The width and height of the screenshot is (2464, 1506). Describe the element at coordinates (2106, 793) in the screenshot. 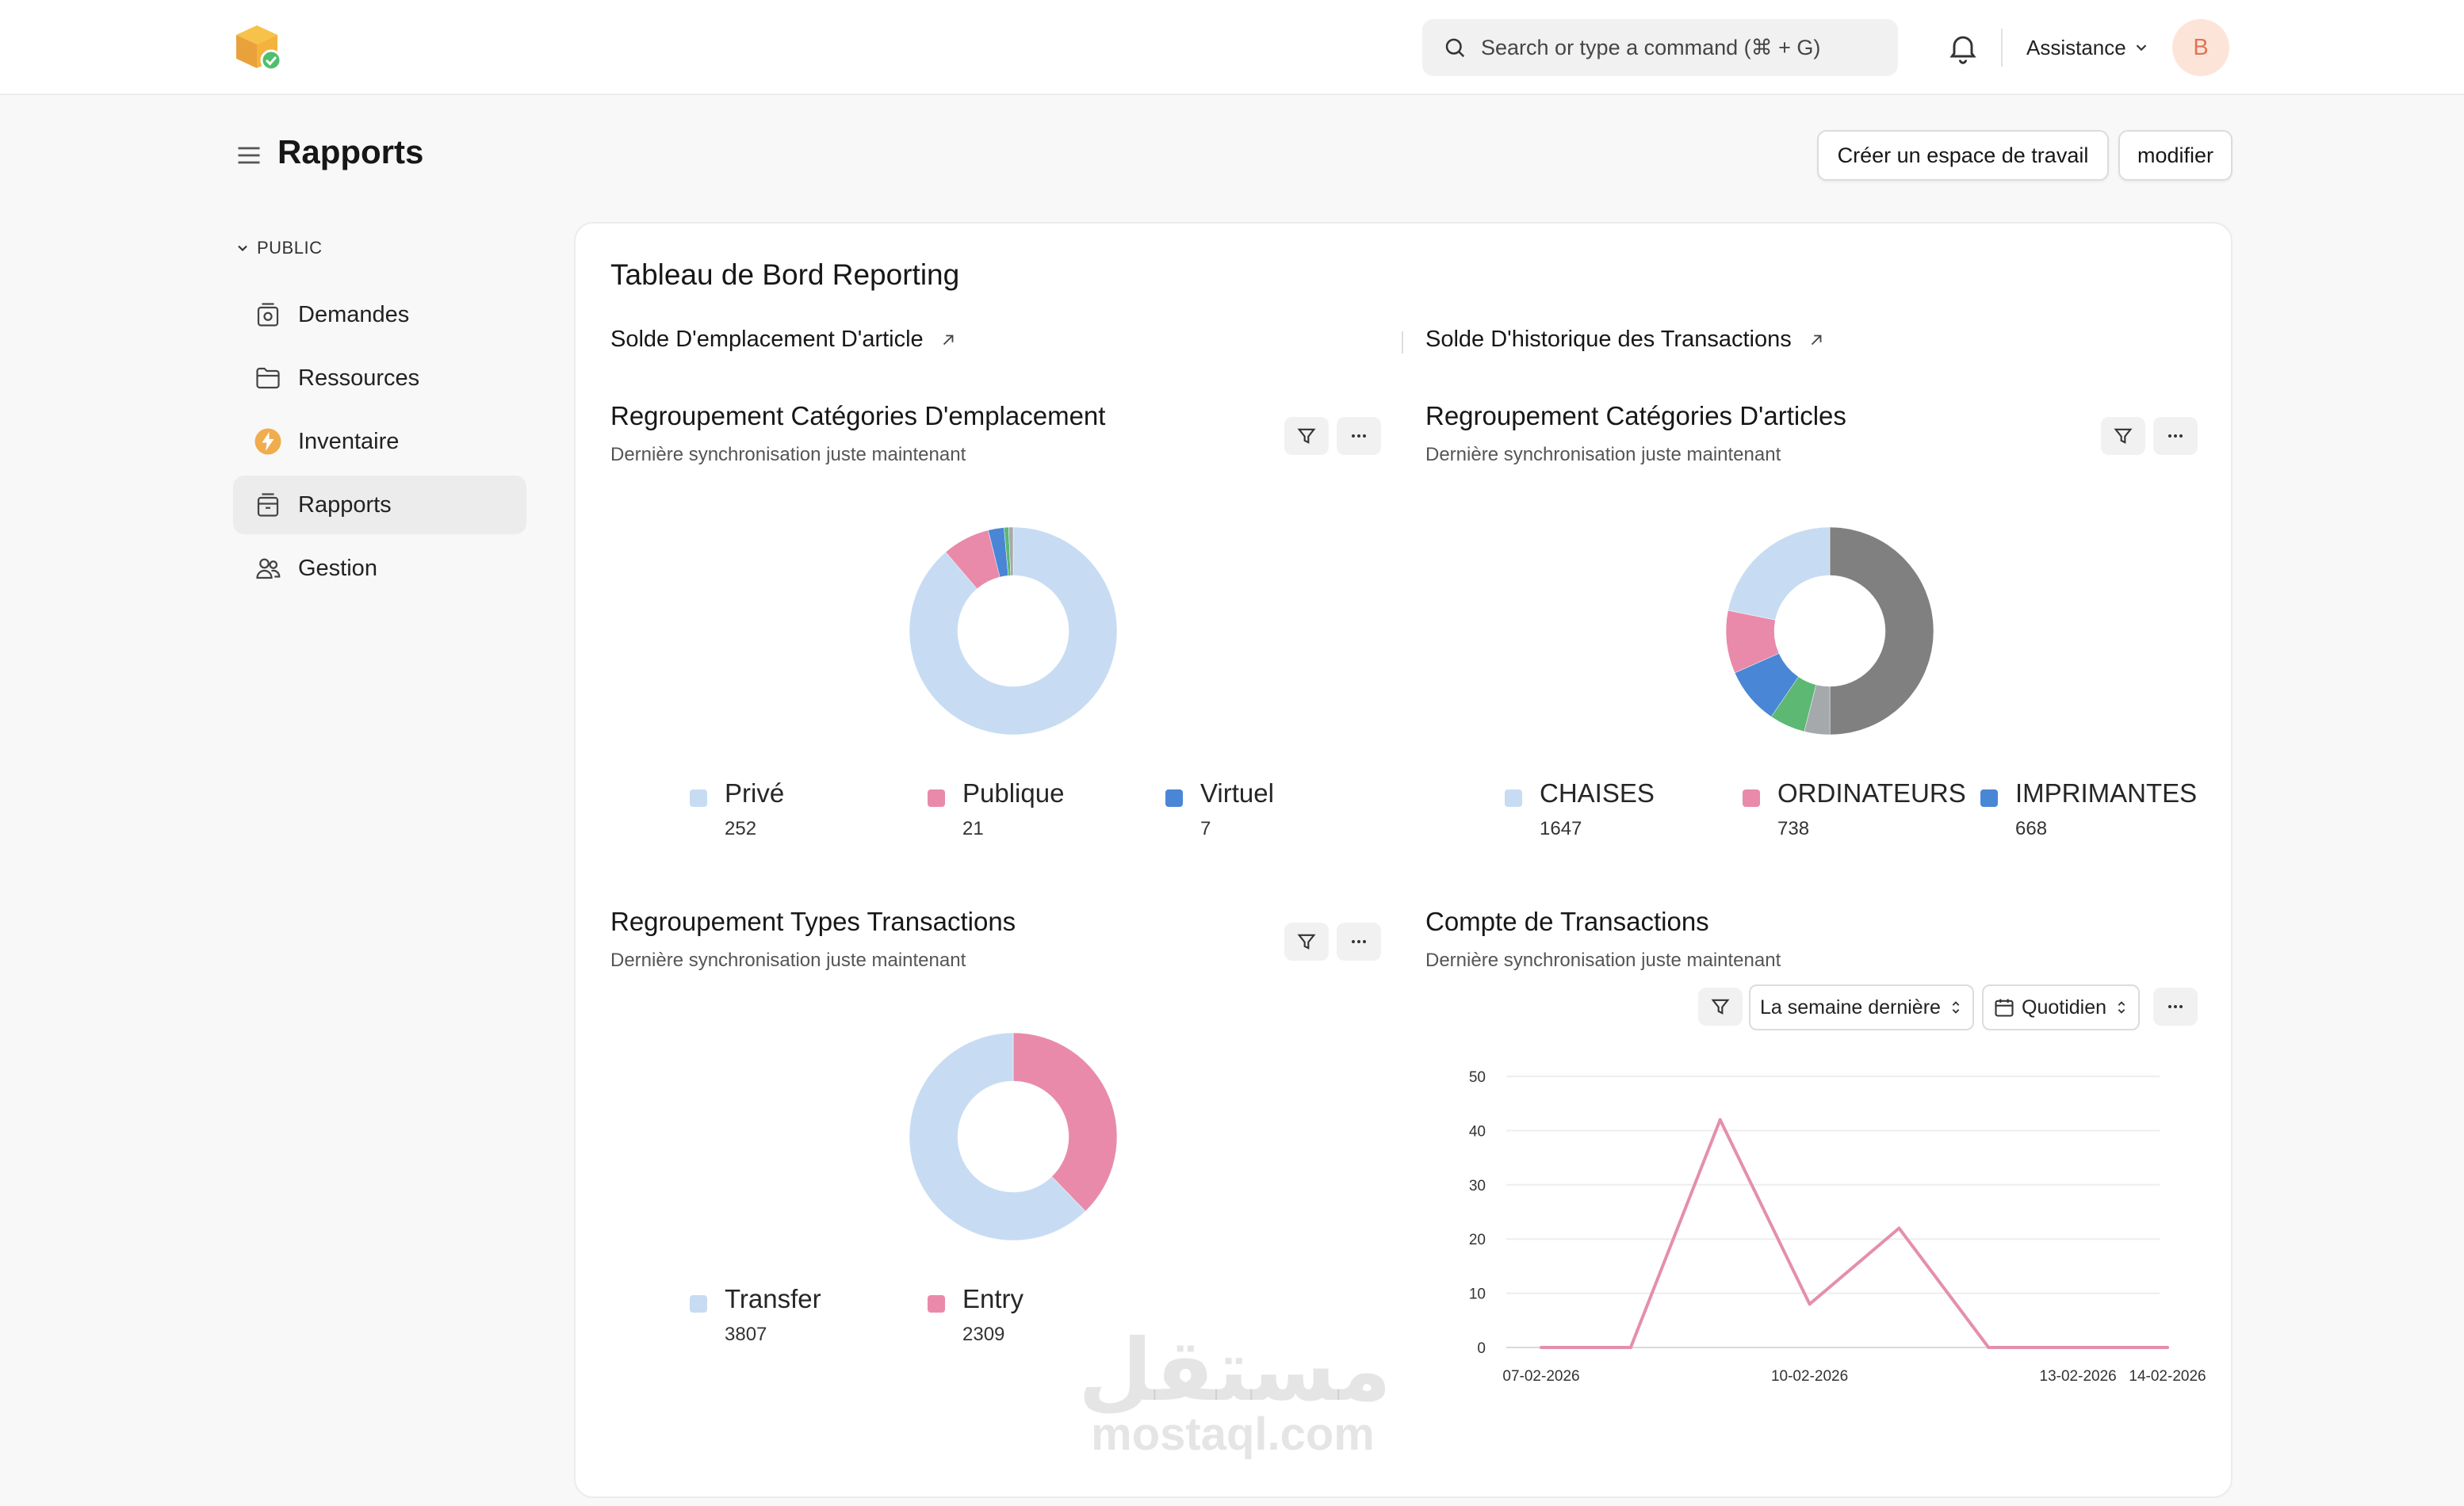

I see `legend-label: IMPRIMANTES` at that location.